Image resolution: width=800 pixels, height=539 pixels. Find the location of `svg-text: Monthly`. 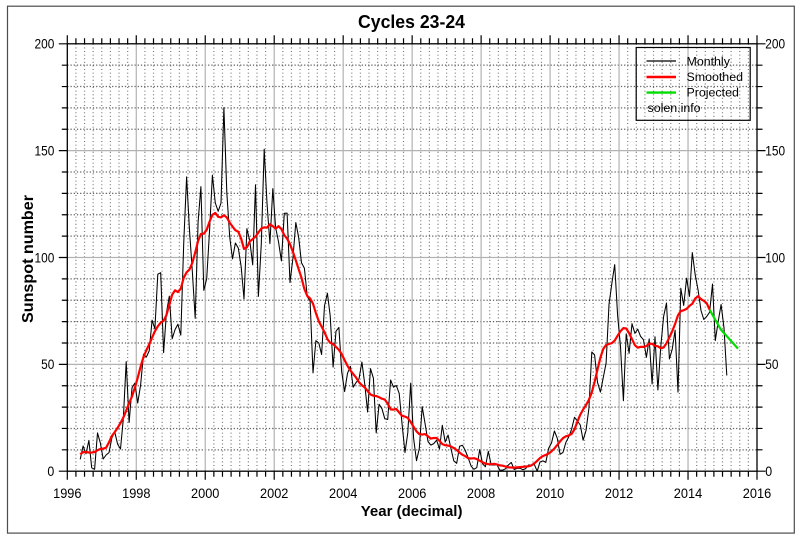

svg-text: Monthly is located at coordinates (709, 61).